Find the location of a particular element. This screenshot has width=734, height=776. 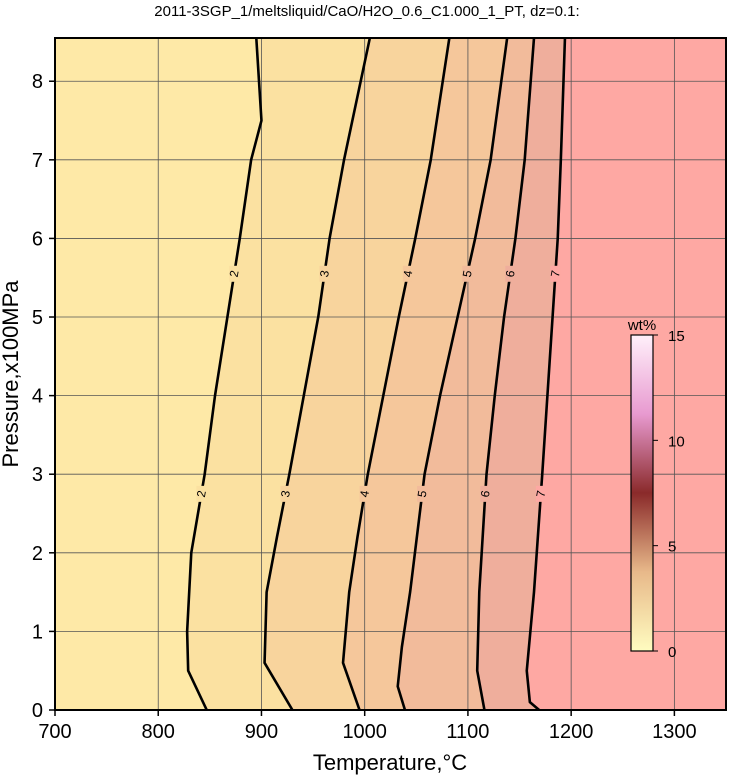

colorbar-tick-label: 0 is located at coordinates (672, 652).